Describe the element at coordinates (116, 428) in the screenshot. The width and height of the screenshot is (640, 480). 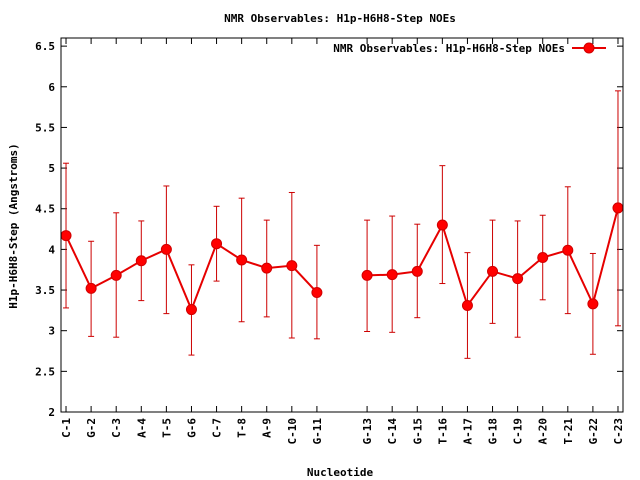
I see `x-tick-label: C-3` at that location.